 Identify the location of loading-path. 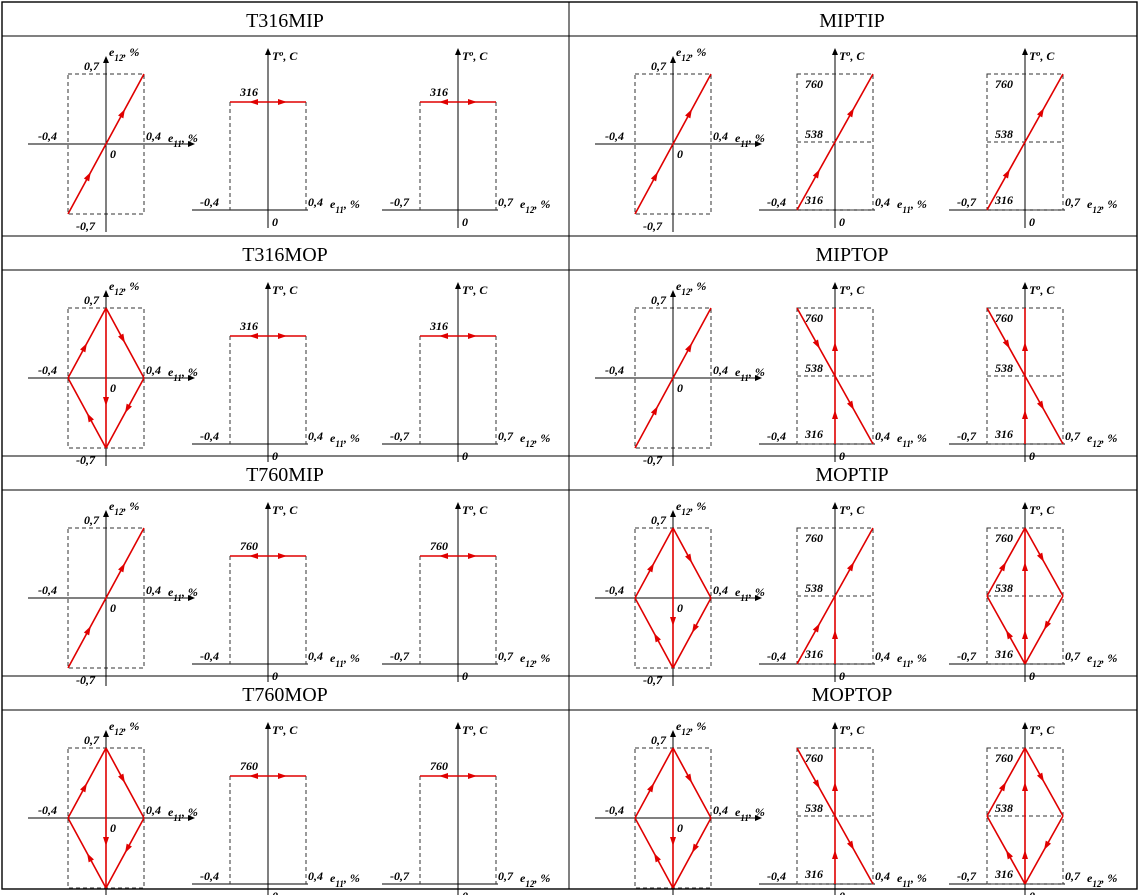
(1025, 142).